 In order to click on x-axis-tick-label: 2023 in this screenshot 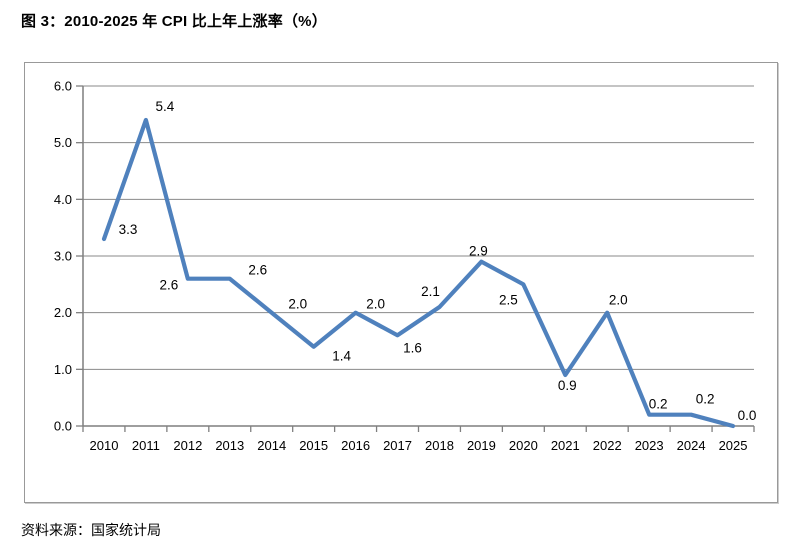, I will do `click(649, 445)`.